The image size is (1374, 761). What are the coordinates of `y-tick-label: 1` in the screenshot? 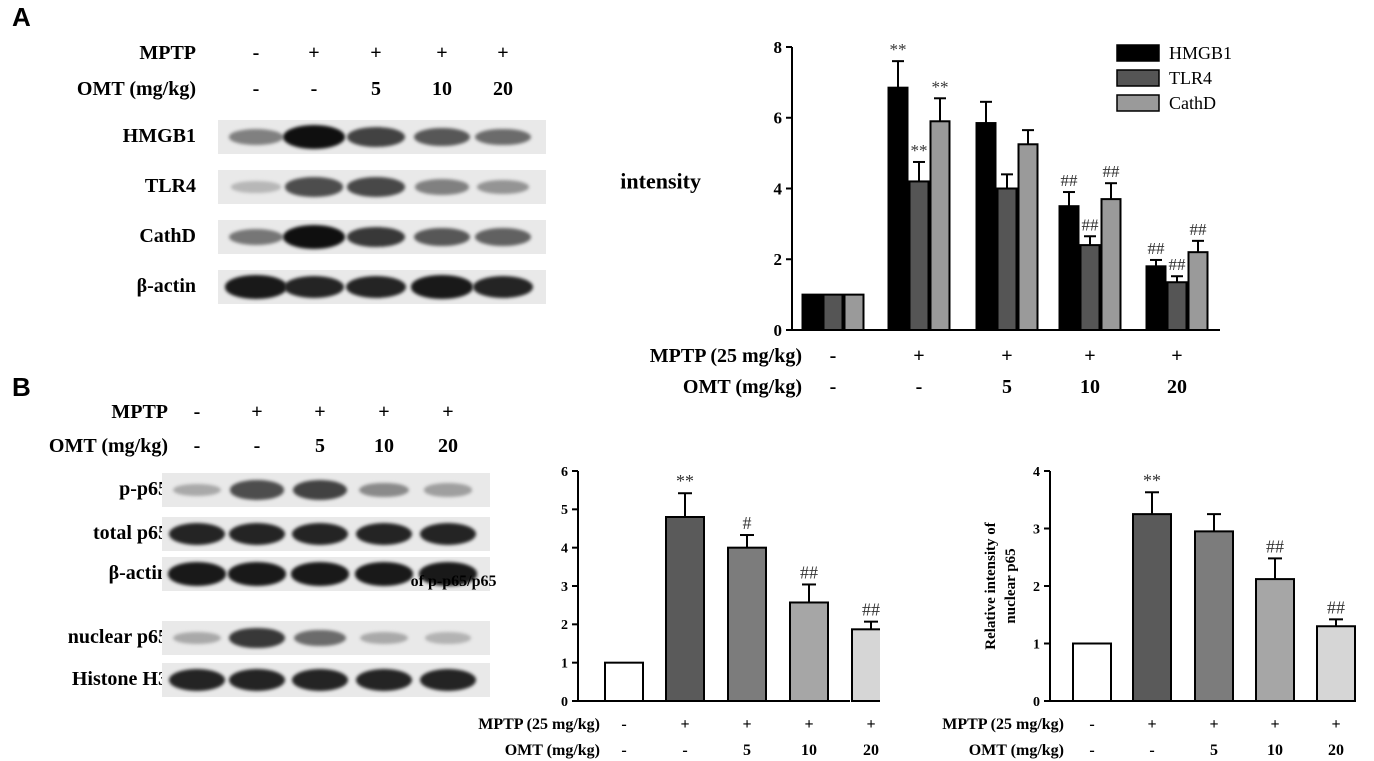 It's located at (564, 664).